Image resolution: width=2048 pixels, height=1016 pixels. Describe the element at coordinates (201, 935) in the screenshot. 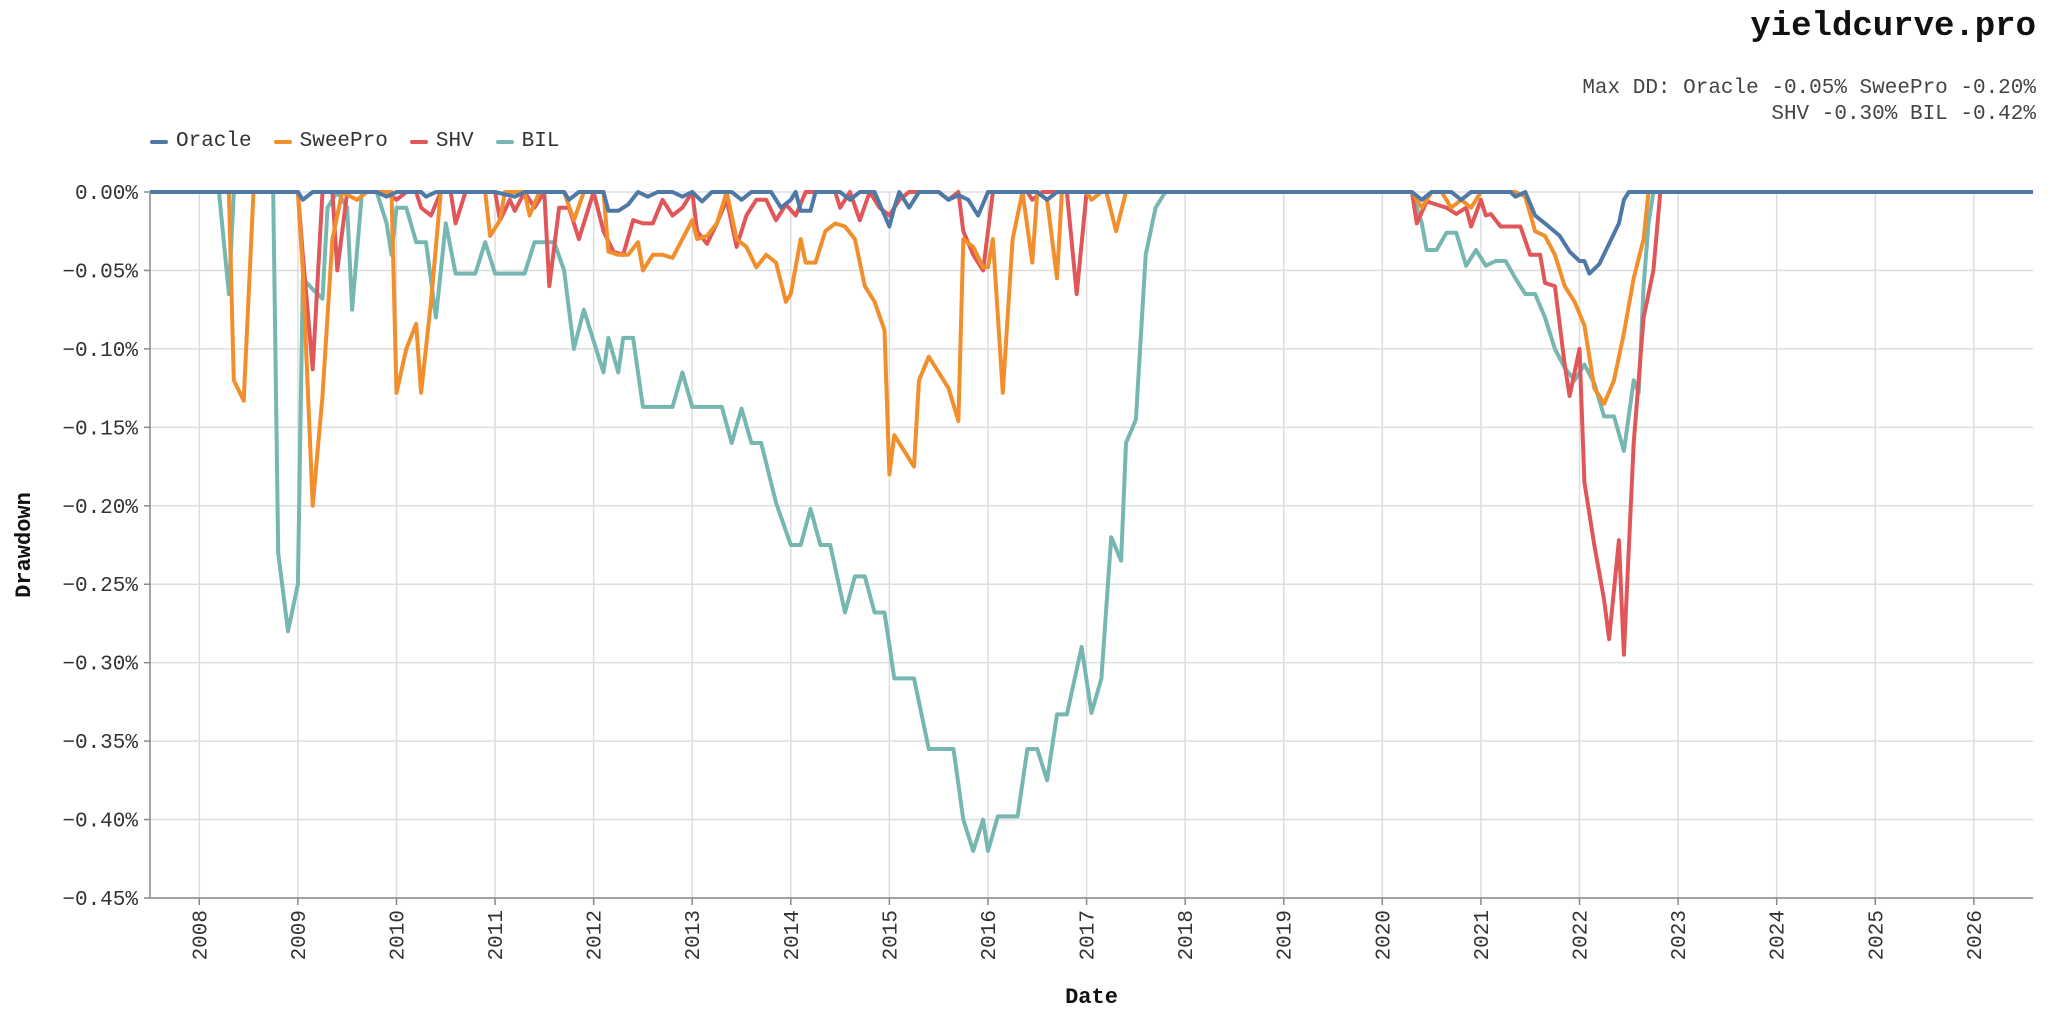

I see `x-tick-label: 2008` at that location.